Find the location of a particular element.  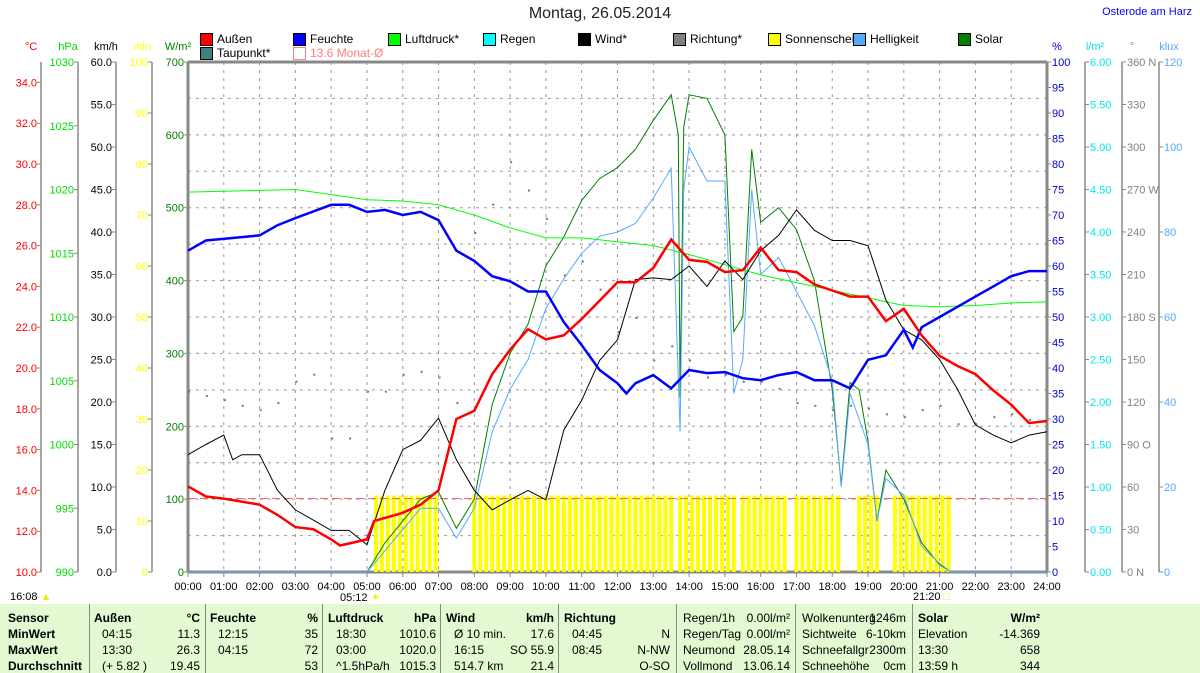

axis-tick-label: 300 is located at coordinates (175, 354).